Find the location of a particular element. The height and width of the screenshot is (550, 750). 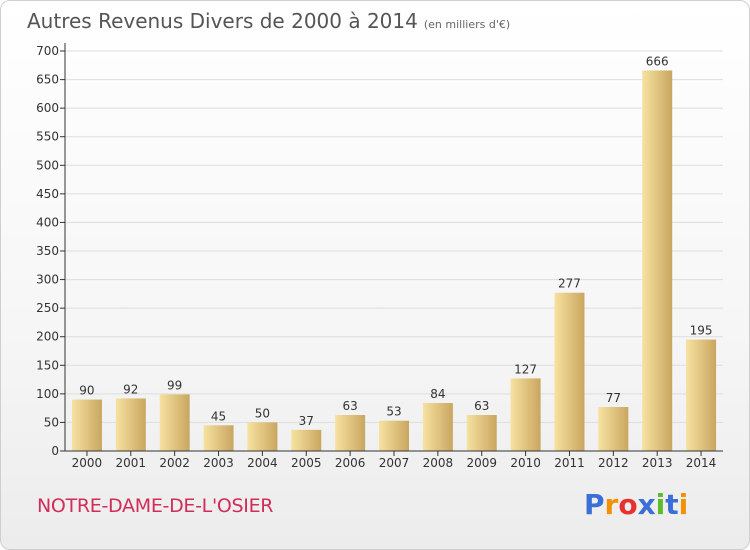

x-tick-label-2009: 2009 is located at coordinates (481, 463).